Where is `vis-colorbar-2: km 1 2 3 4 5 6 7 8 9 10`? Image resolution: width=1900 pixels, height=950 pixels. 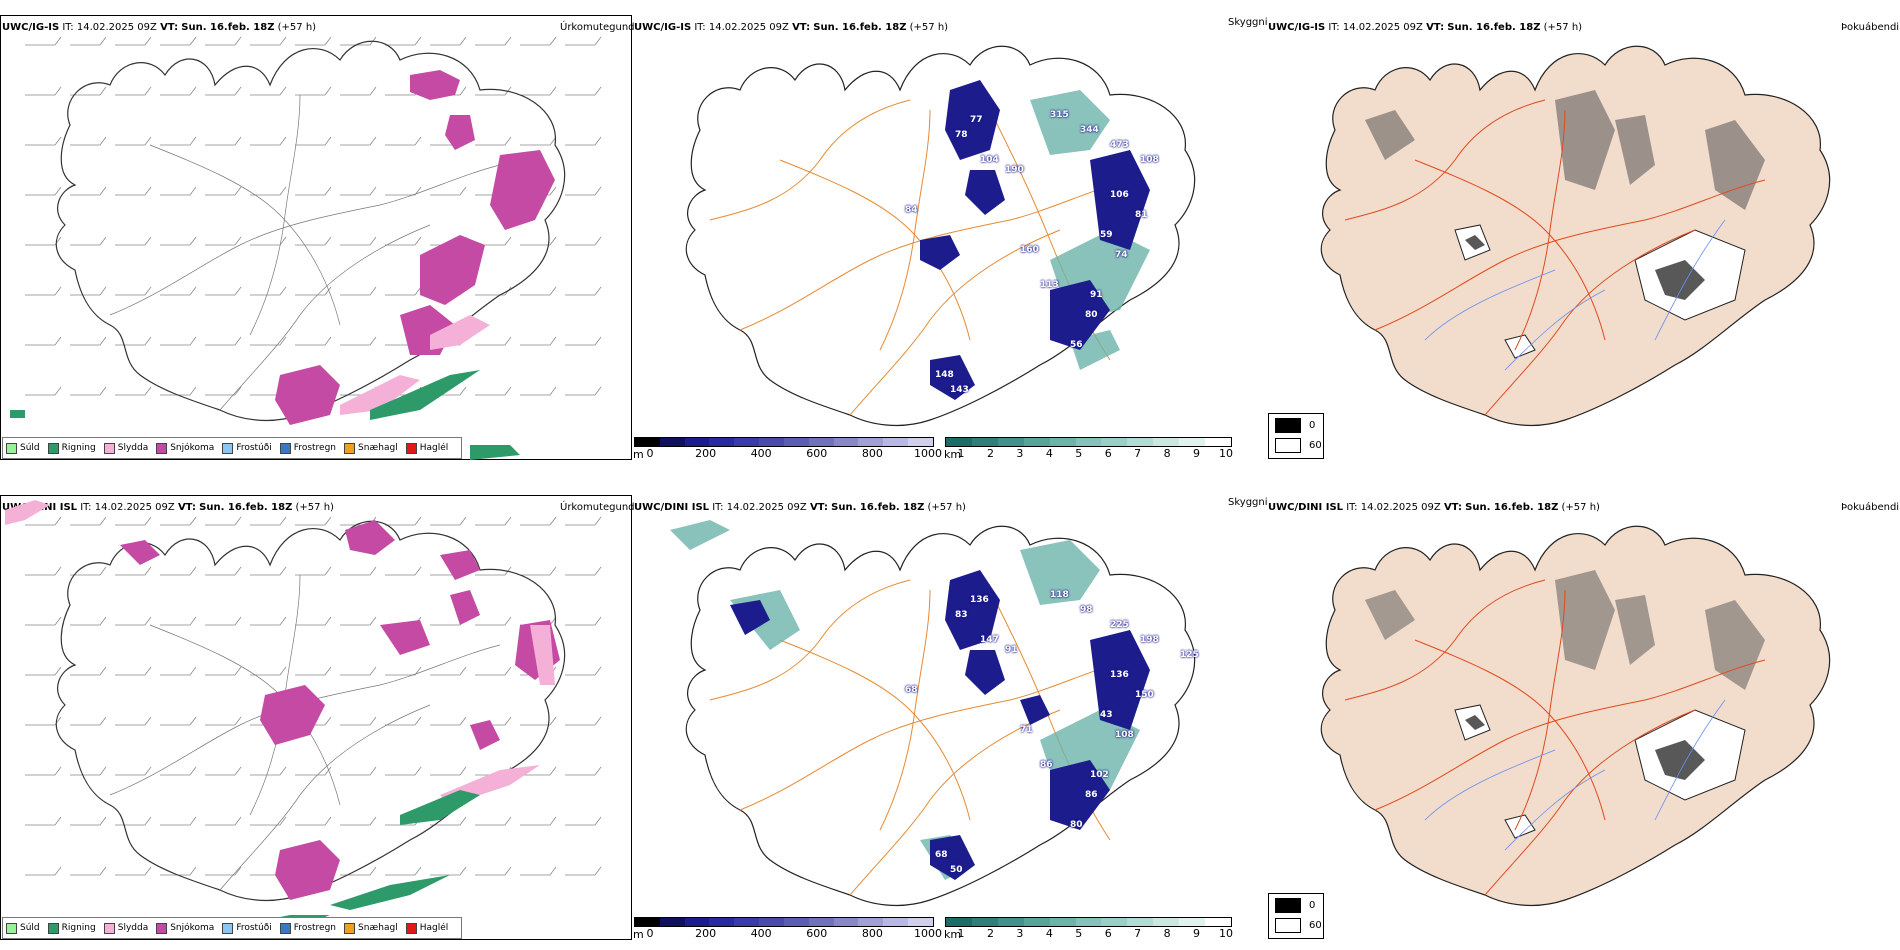 vis-colorbar-2: km 1 2 3 4 5 6 7 8 9 10 is located at coordinates (1089, 929).